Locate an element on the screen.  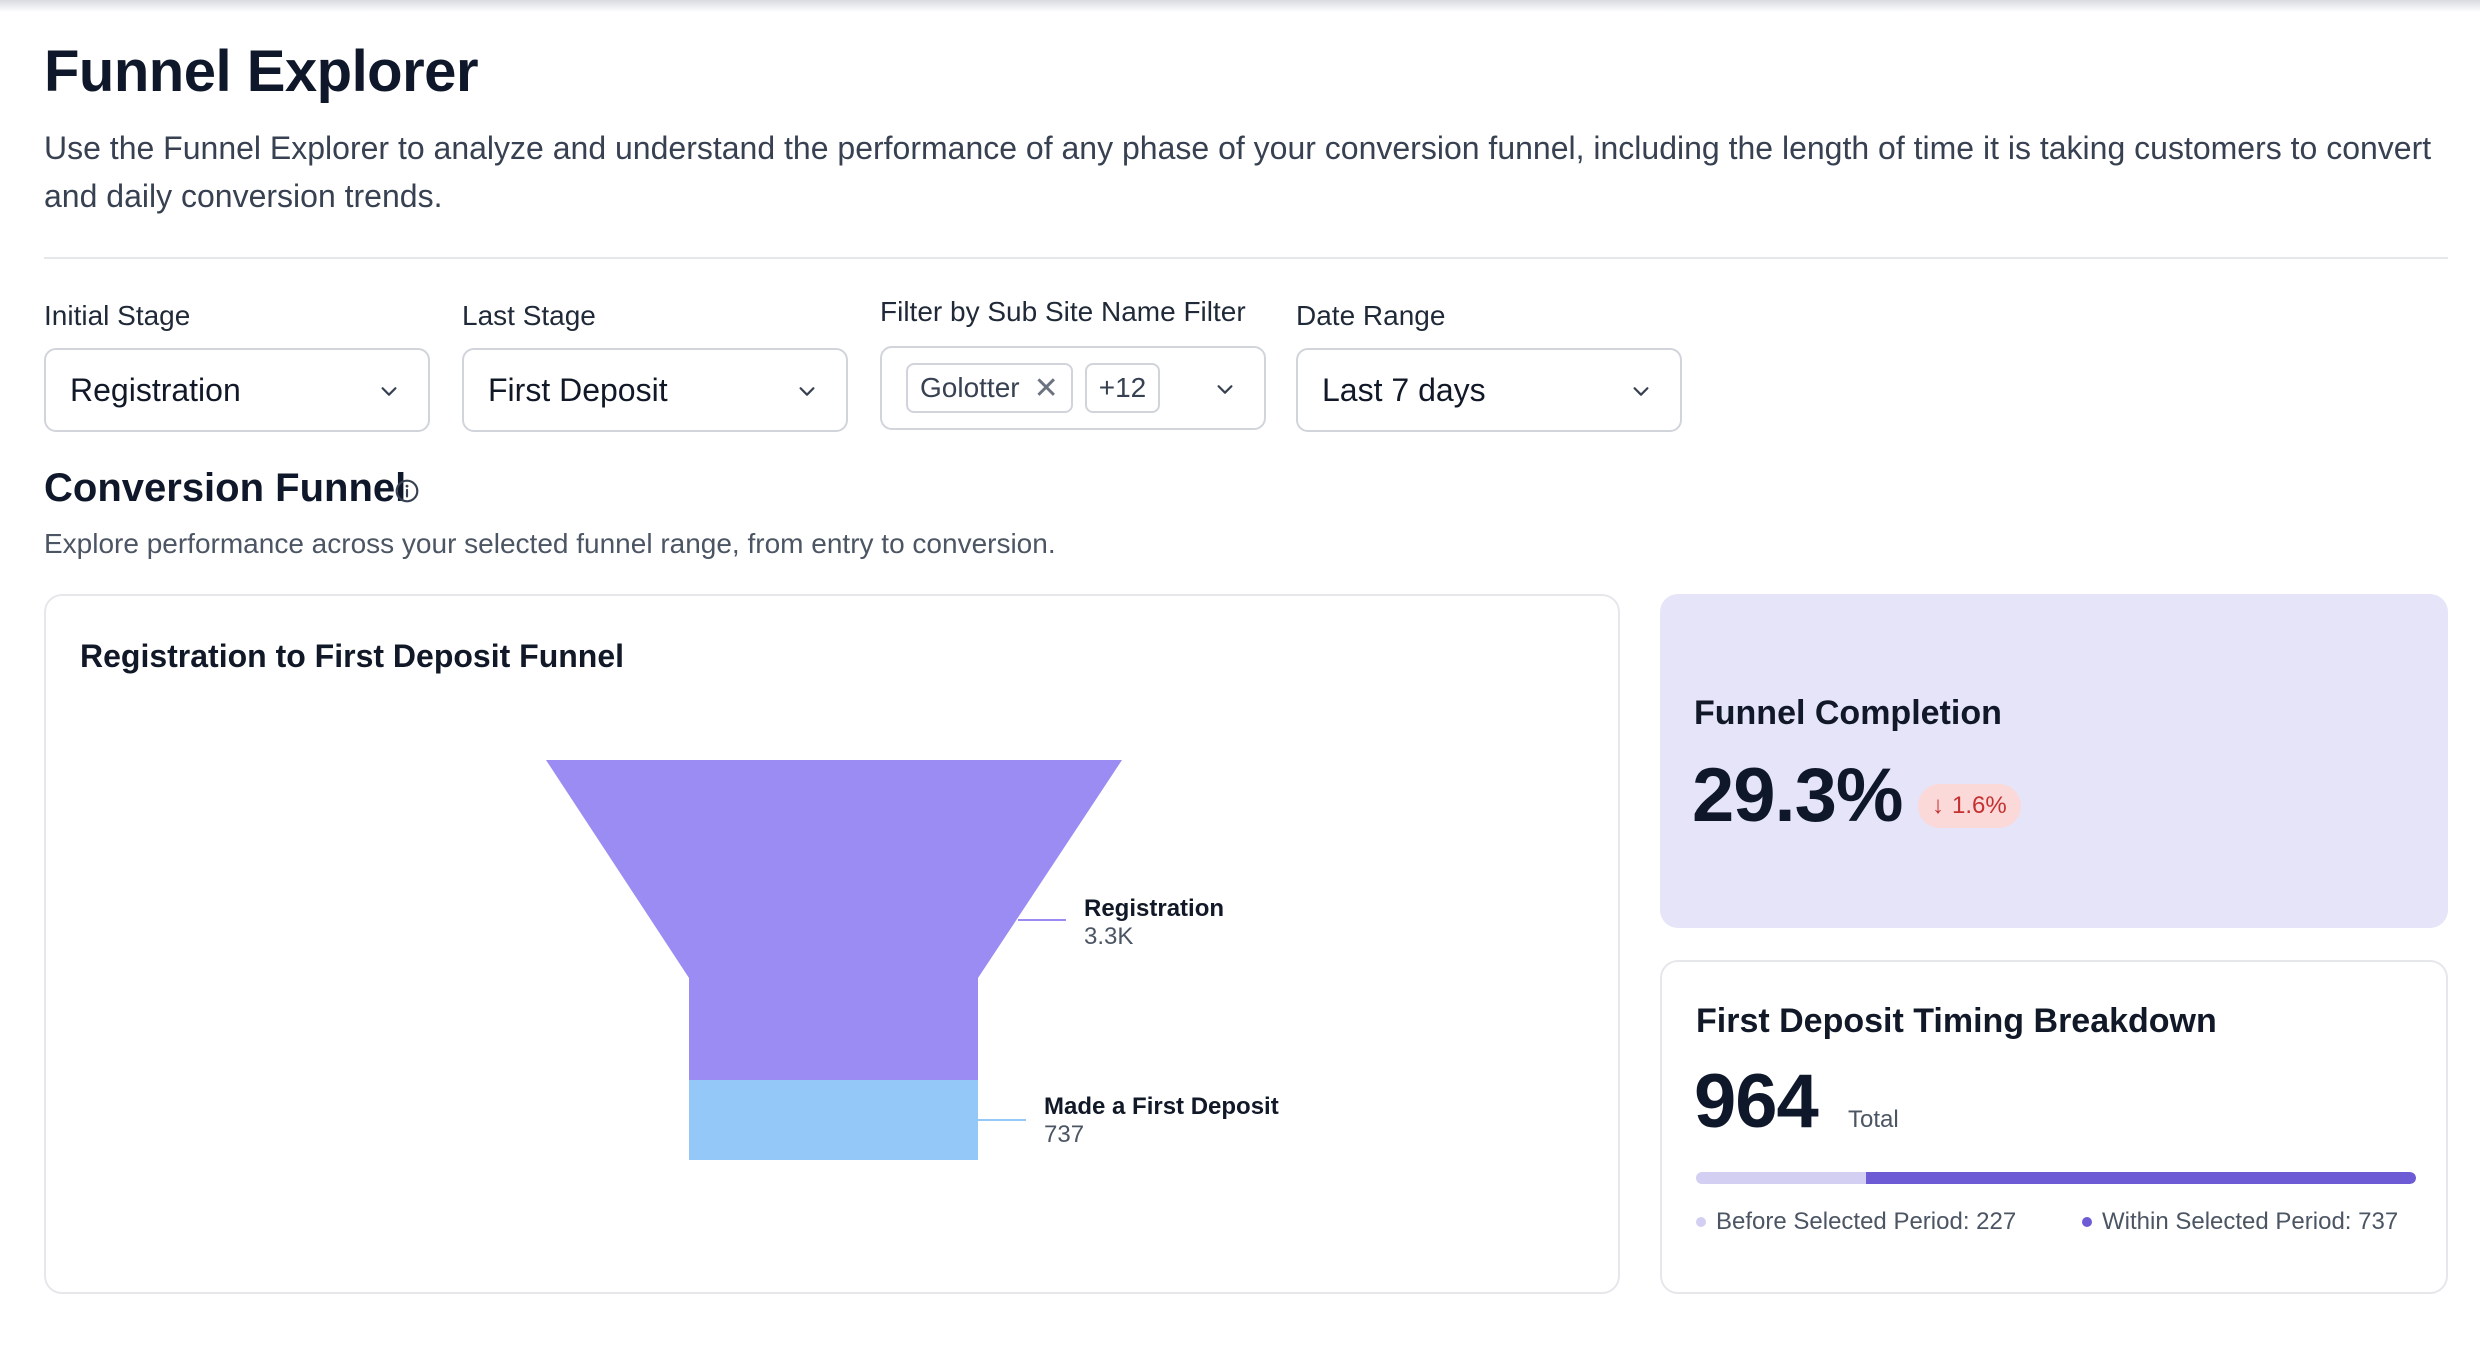
arrow-down-icon: ↓ is located at coordinates (1938, 805).